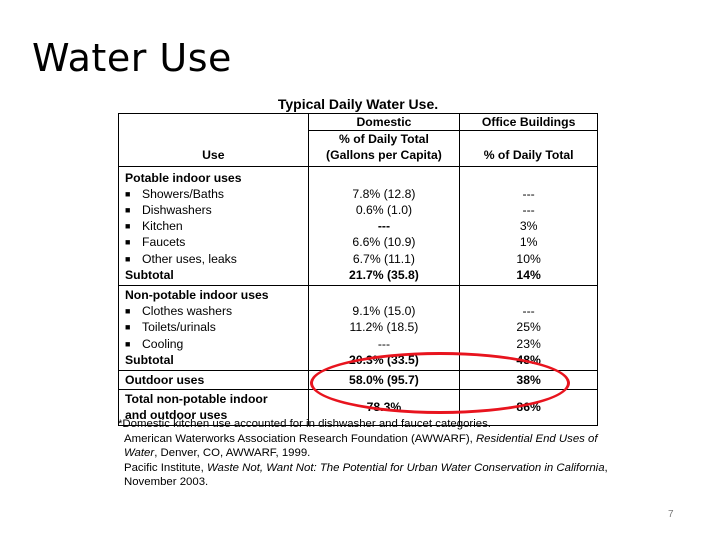 This screenshot has height=540, width=720. I want to click on total-office: 86%, so click(528, 407).